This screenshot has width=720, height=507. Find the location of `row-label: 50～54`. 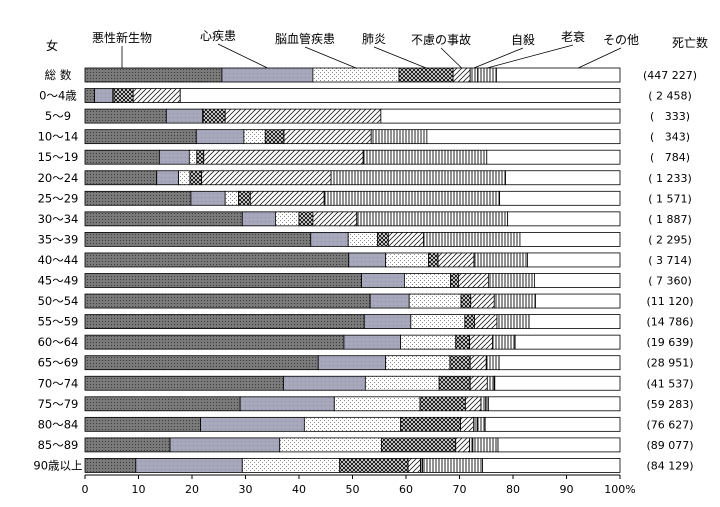

row-label: 50～54 is located at coordinates (58, 301).